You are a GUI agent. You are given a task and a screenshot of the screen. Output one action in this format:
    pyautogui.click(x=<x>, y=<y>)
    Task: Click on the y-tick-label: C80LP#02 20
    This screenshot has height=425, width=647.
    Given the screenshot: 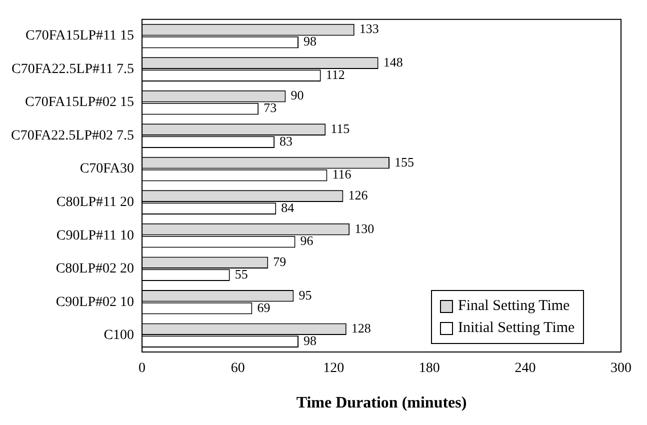 What is the action you would take?
    pyautogui.click(x=95, y=269)
    